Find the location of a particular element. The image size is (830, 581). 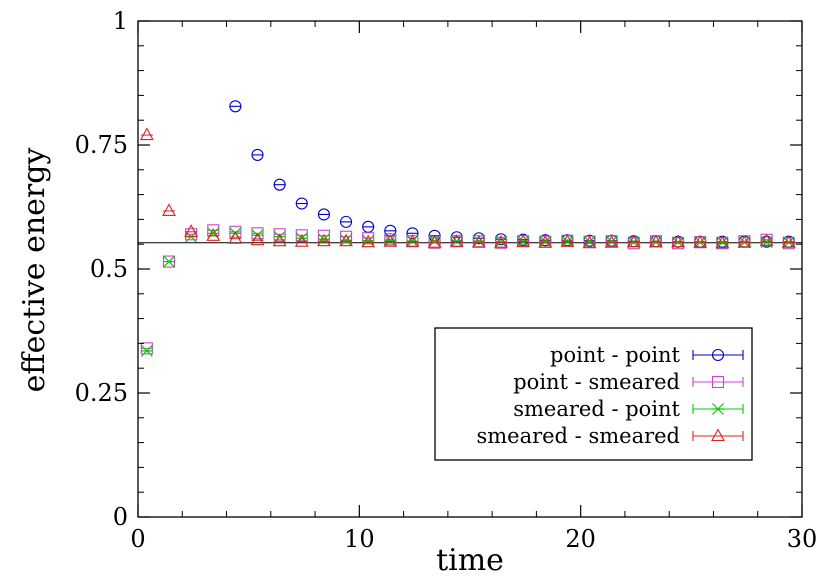

x-axis-label: time is located at coordinates (470, 560).